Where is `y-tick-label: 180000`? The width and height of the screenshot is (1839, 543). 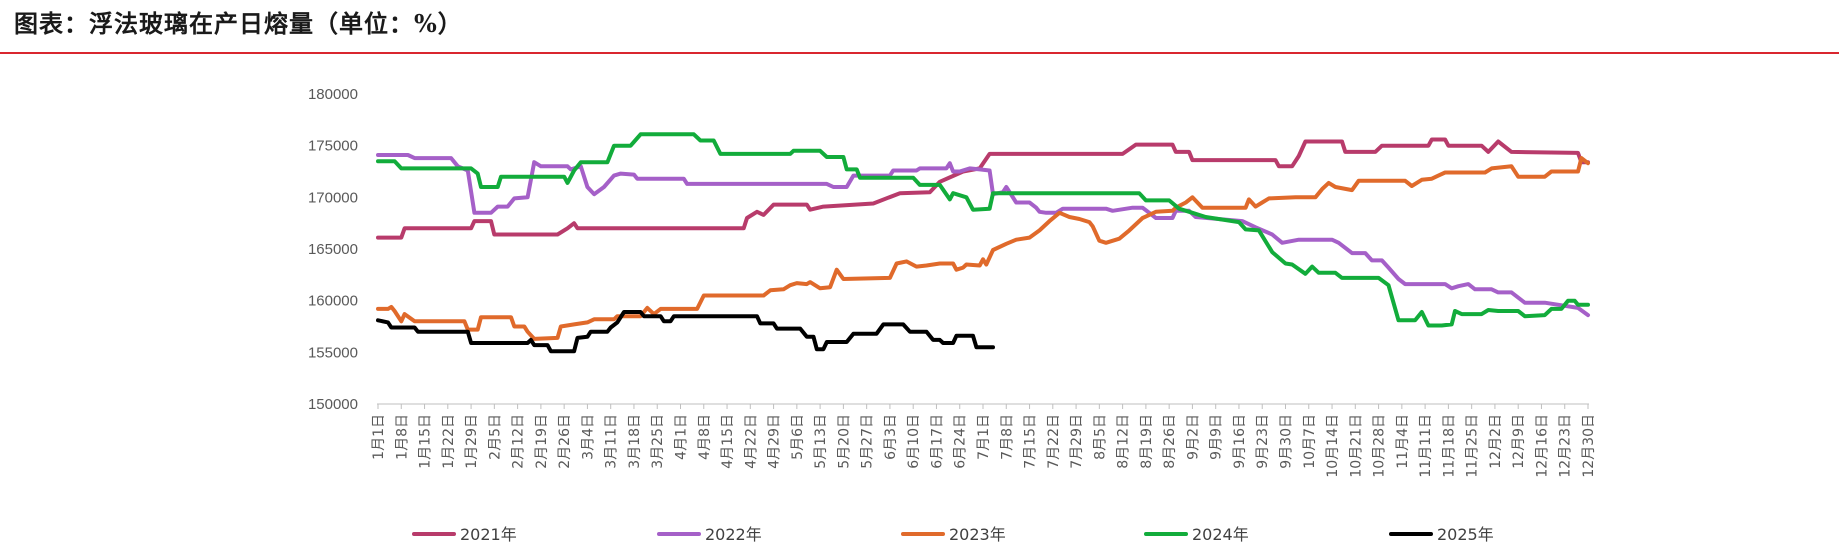
y-tick-label: 180000 is located at coordinates (333, 94).